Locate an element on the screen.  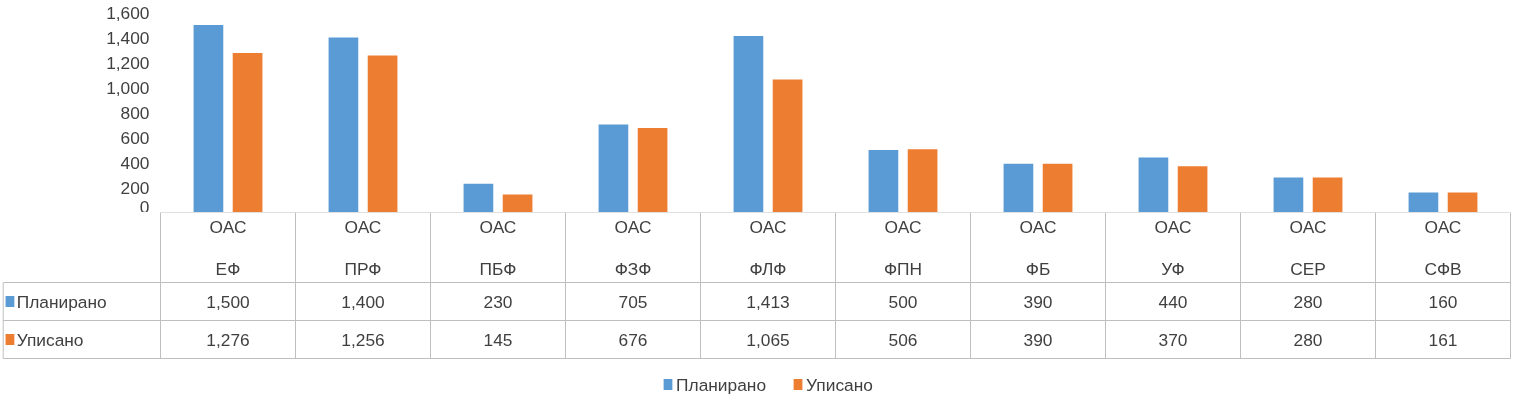
y-tick-label: 200 is located at coordinates (135, 187).